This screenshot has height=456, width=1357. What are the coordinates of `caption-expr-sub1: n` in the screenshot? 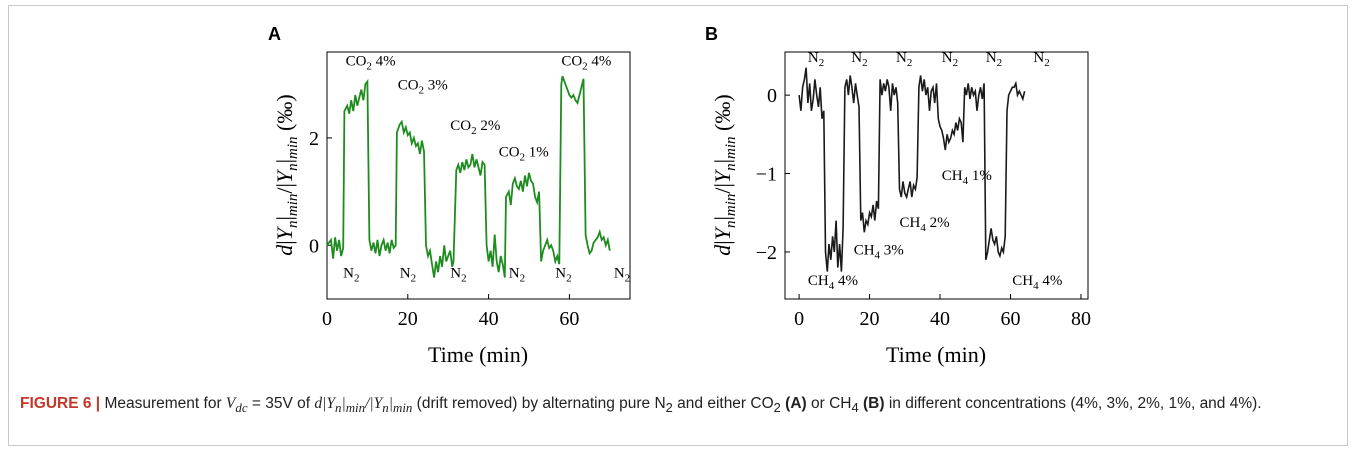 It's located at (338, 408).